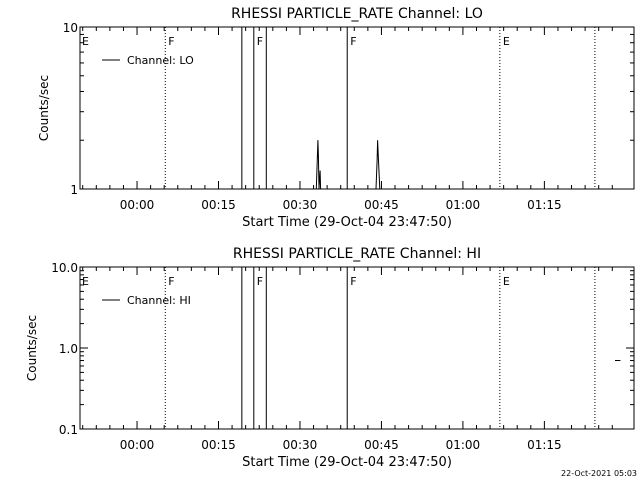 This screenshot has height=480, width=640. Describe the element at coordinates (599, 473) in the screenshot. I see `footer-timestamp: 22-Oct-2021 05:03` at that location.